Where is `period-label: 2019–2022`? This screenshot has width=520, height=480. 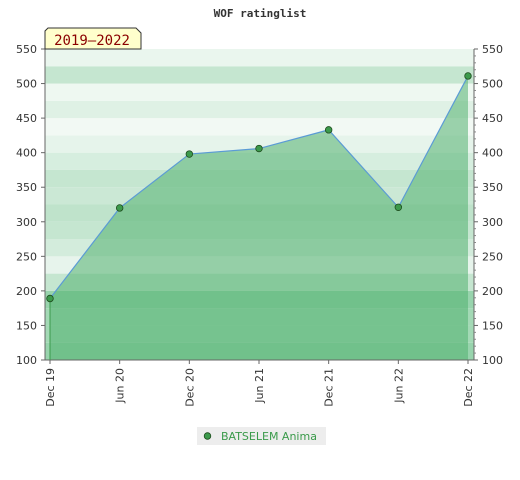
period-label: 2019–2022 is located at coordinates (92, 41).